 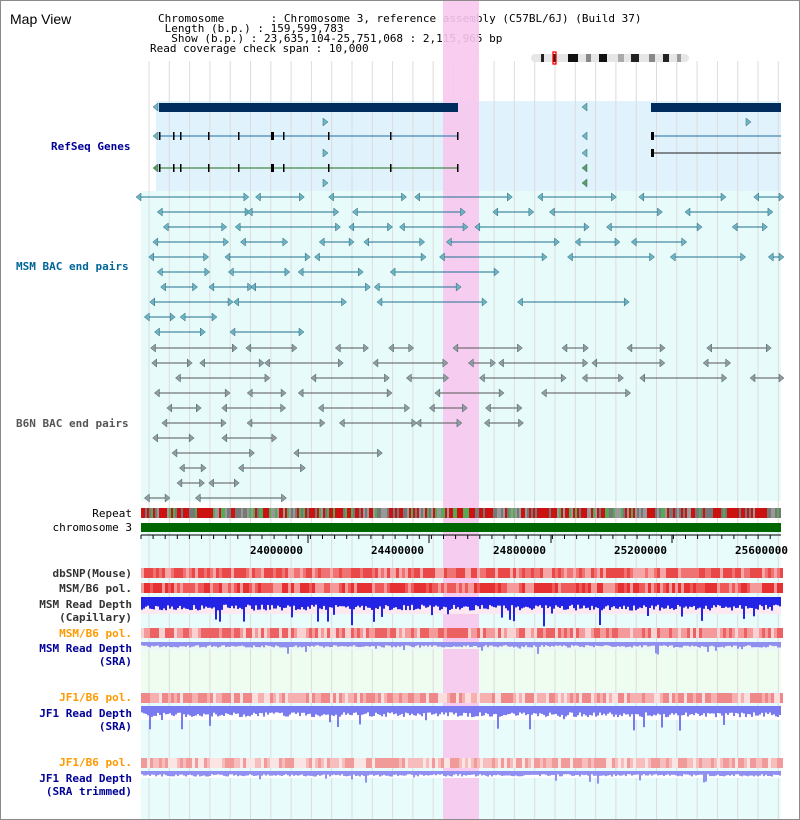 What do you see at coordinates (91, 146) in the screenshot?
I see `refseq-track-label: RefSeq Genes` at bounding box center [91, 146].